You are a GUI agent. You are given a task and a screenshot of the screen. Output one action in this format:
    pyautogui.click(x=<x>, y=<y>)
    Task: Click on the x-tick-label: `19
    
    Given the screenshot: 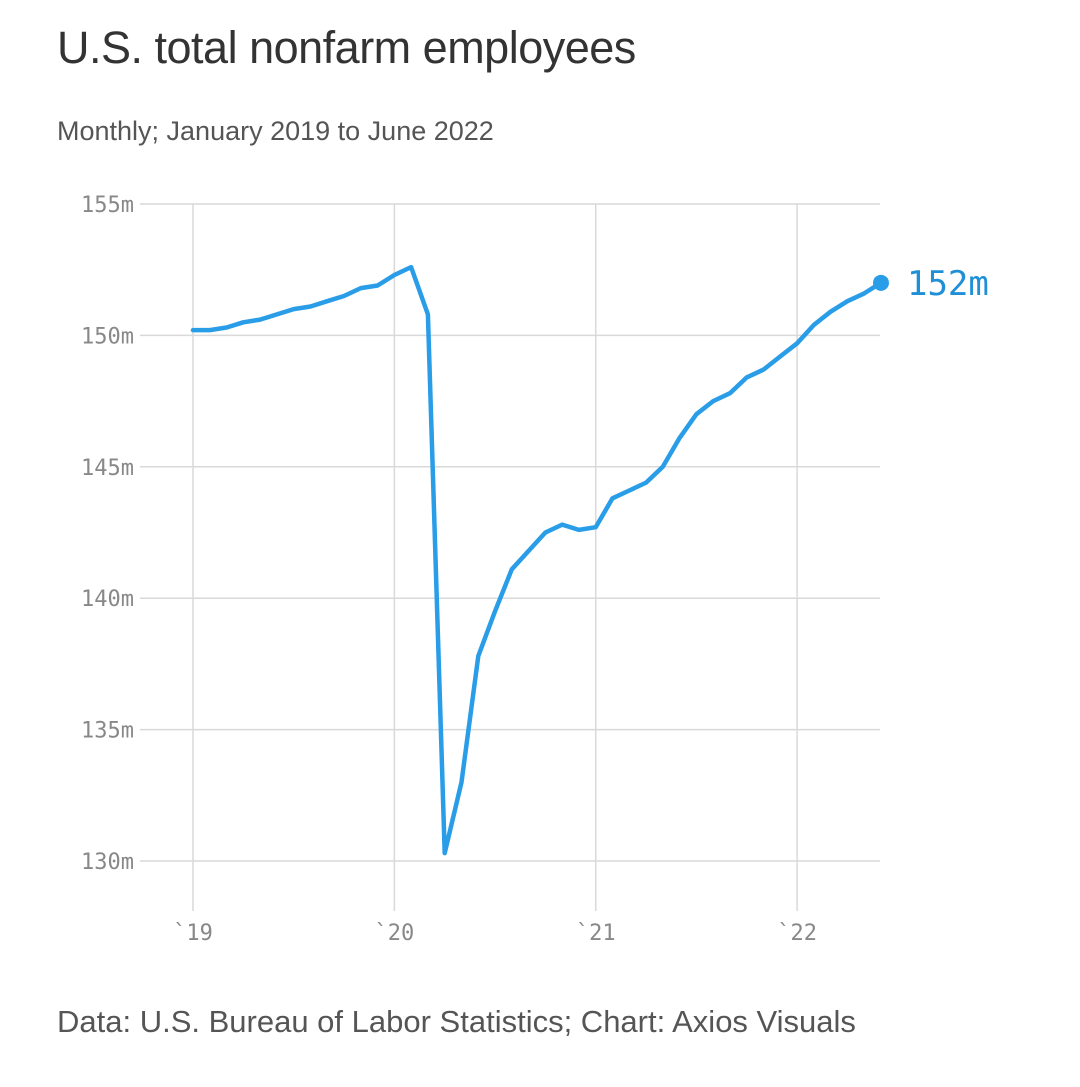 What is the action you would take?
    pyautogui.click(x=193, y=933)
    